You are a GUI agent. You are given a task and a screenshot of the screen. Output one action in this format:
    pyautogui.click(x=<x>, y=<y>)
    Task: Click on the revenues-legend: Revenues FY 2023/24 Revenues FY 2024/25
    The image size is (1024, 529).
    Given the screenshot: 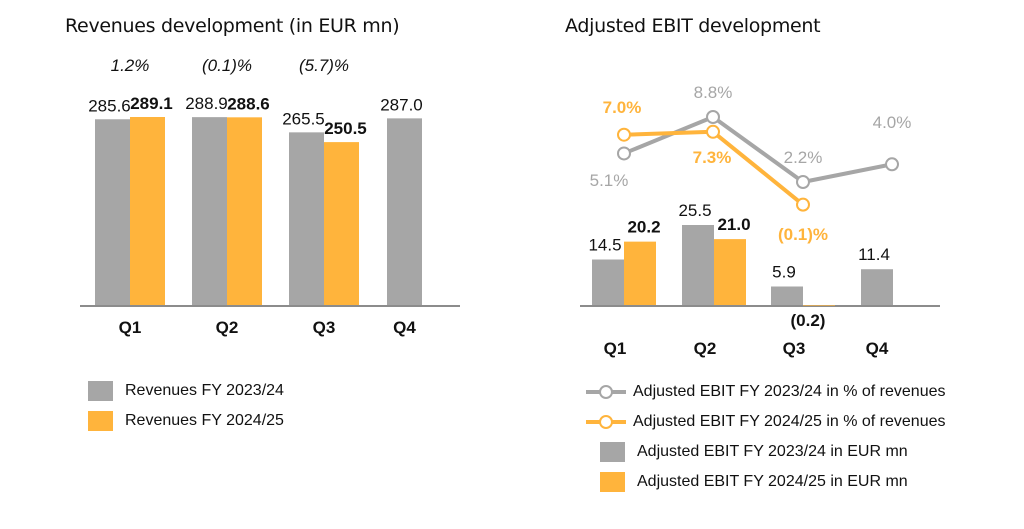 What is the action you would take?
    pyautogui.click(x=186, y=406)
    